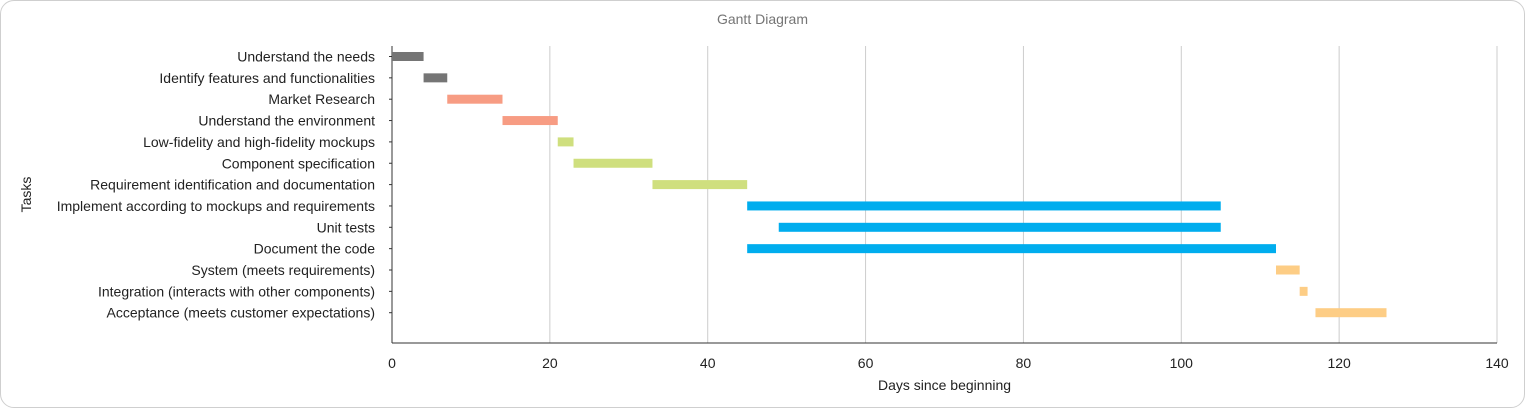 The height and width of the screenshot is (408, 1525). I want to click on task-label: Document the code, so click(315, 249).